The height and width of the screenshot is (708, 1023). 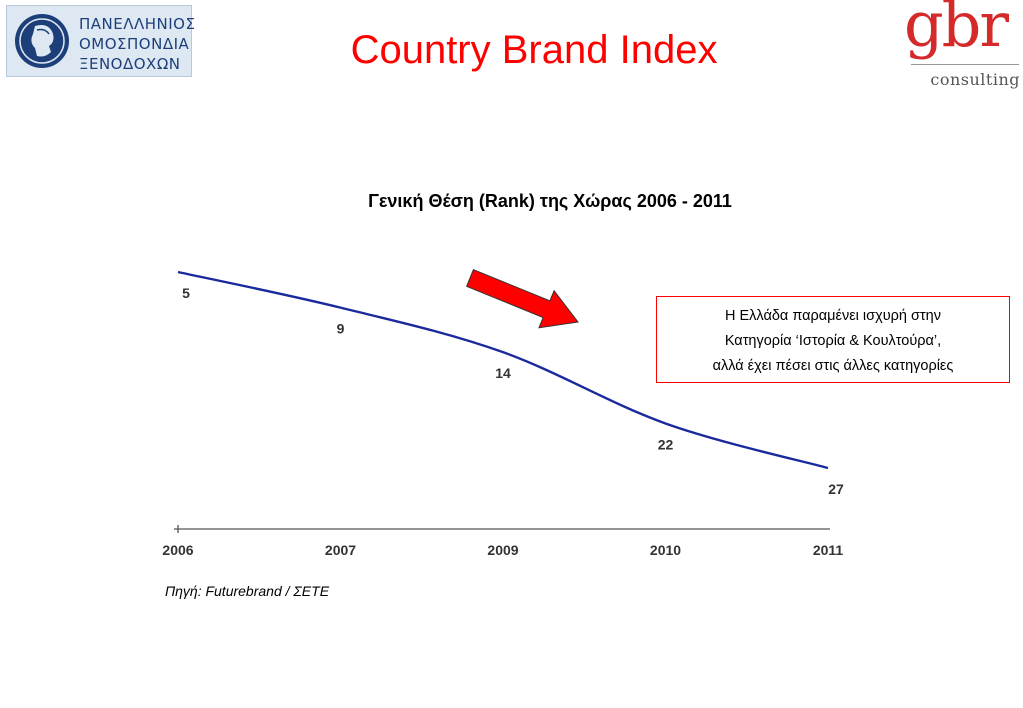 I want to click on x-tick-label-2011: 2011, so click(x=828, y=550).